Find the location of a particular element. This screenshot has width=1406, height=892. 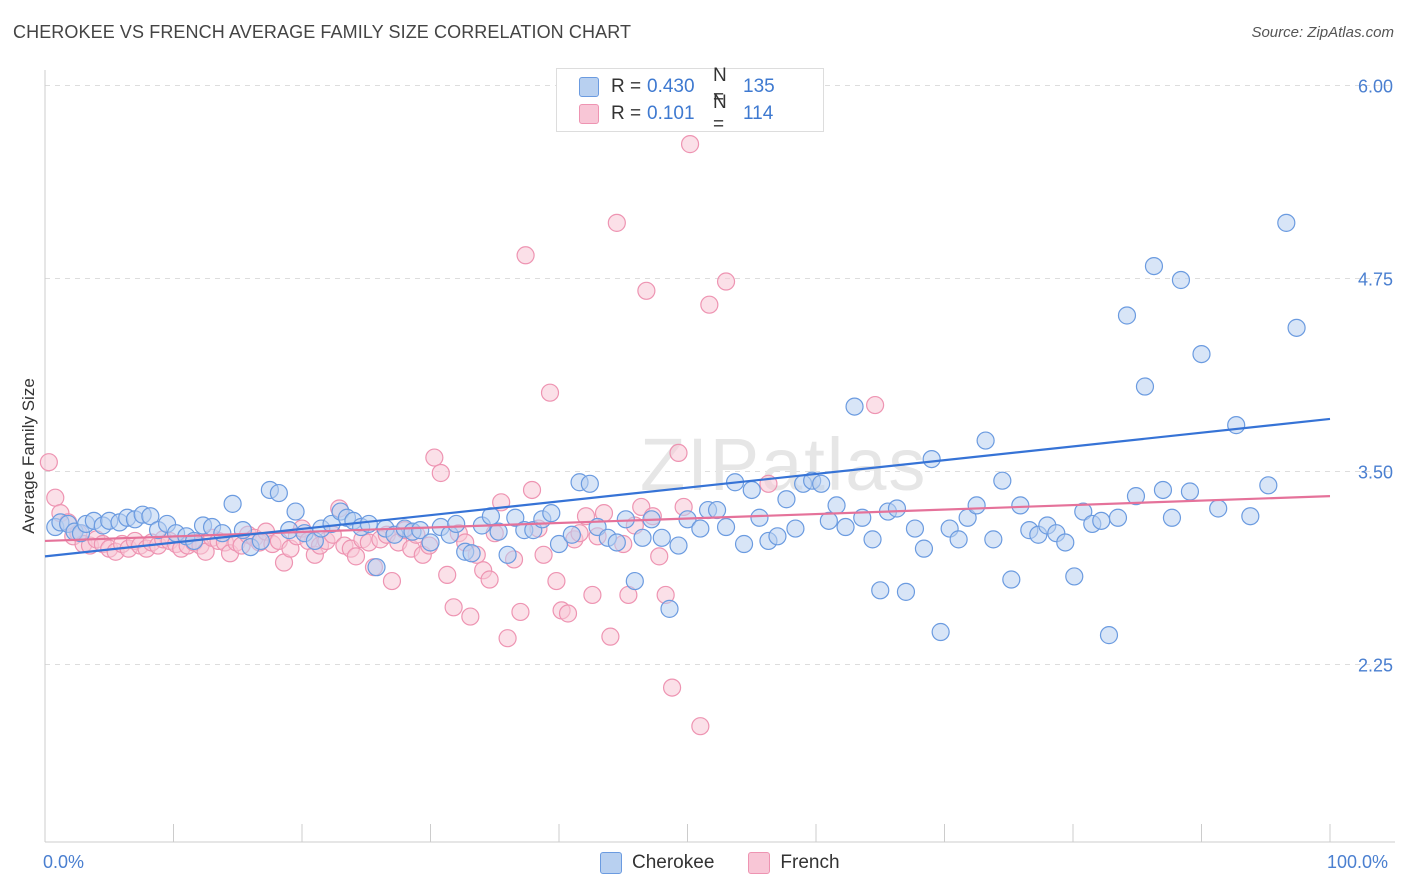

trend-lines is located at coordinates (687, 487).